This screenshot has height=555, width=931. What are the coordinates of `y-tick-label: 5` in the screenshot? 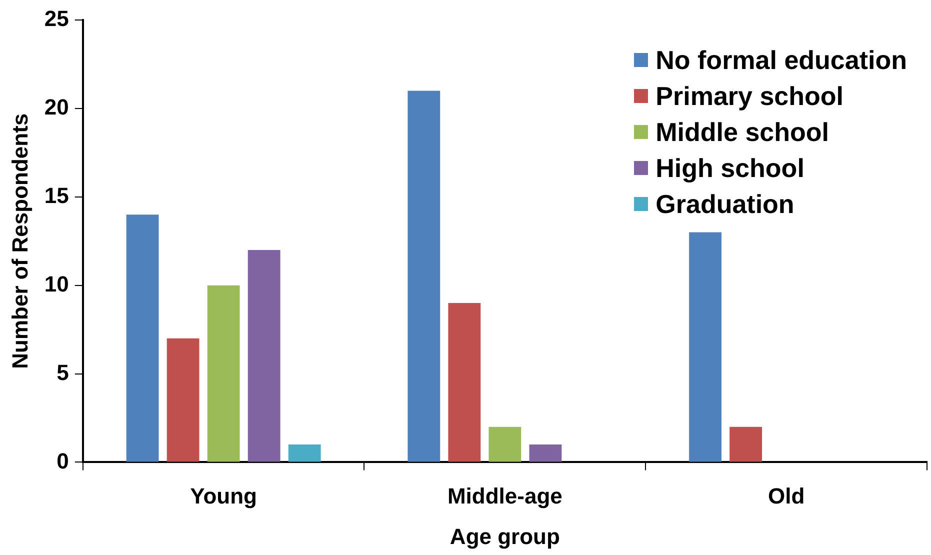 It's located at (62, 372).